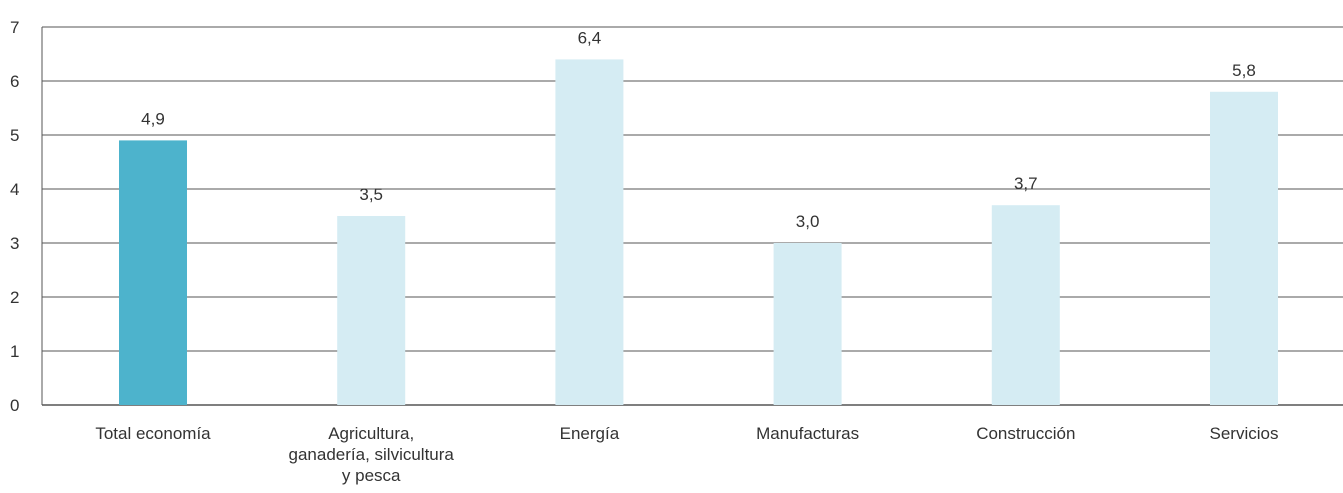 This screenshot has height=493, width=1343. Describe the element at coordinates (14, 297) in the screenshot. I see `y-tick-label: 2` at that location.